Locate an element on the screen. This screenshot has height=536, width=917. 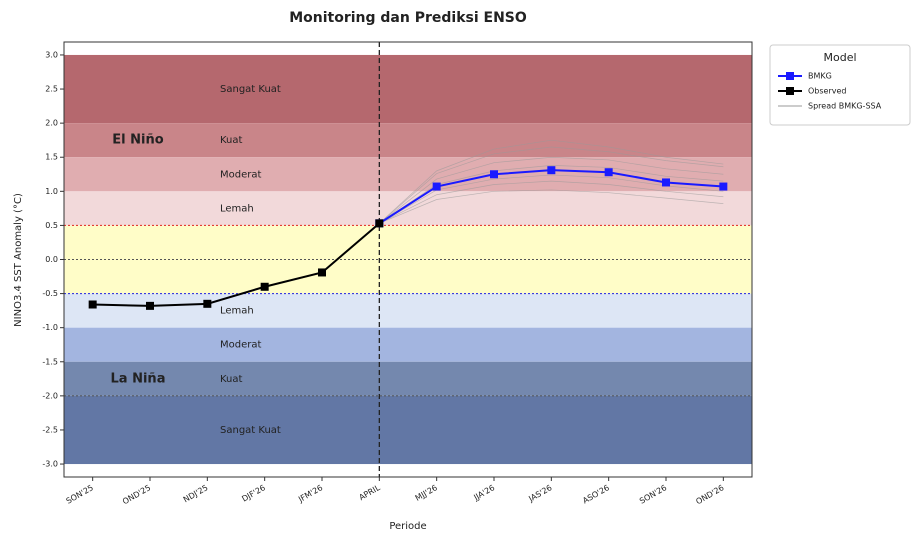
x-tick-label: JAS'26 is located at coordinates (539, 493).